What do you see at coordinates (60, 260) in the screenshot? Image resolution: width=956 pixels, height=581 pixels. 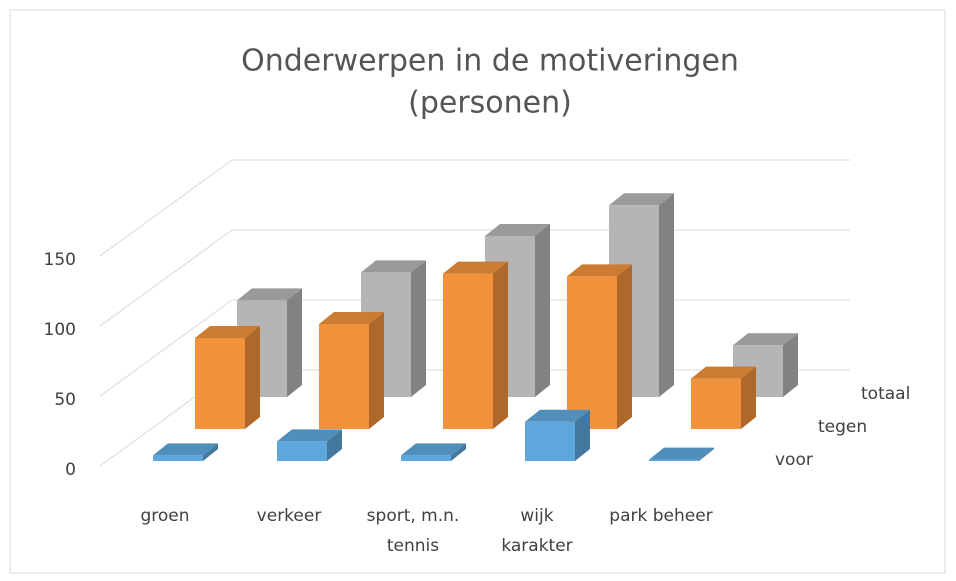 I see `y-tick-label: 150` at bounding box center [60, 260].